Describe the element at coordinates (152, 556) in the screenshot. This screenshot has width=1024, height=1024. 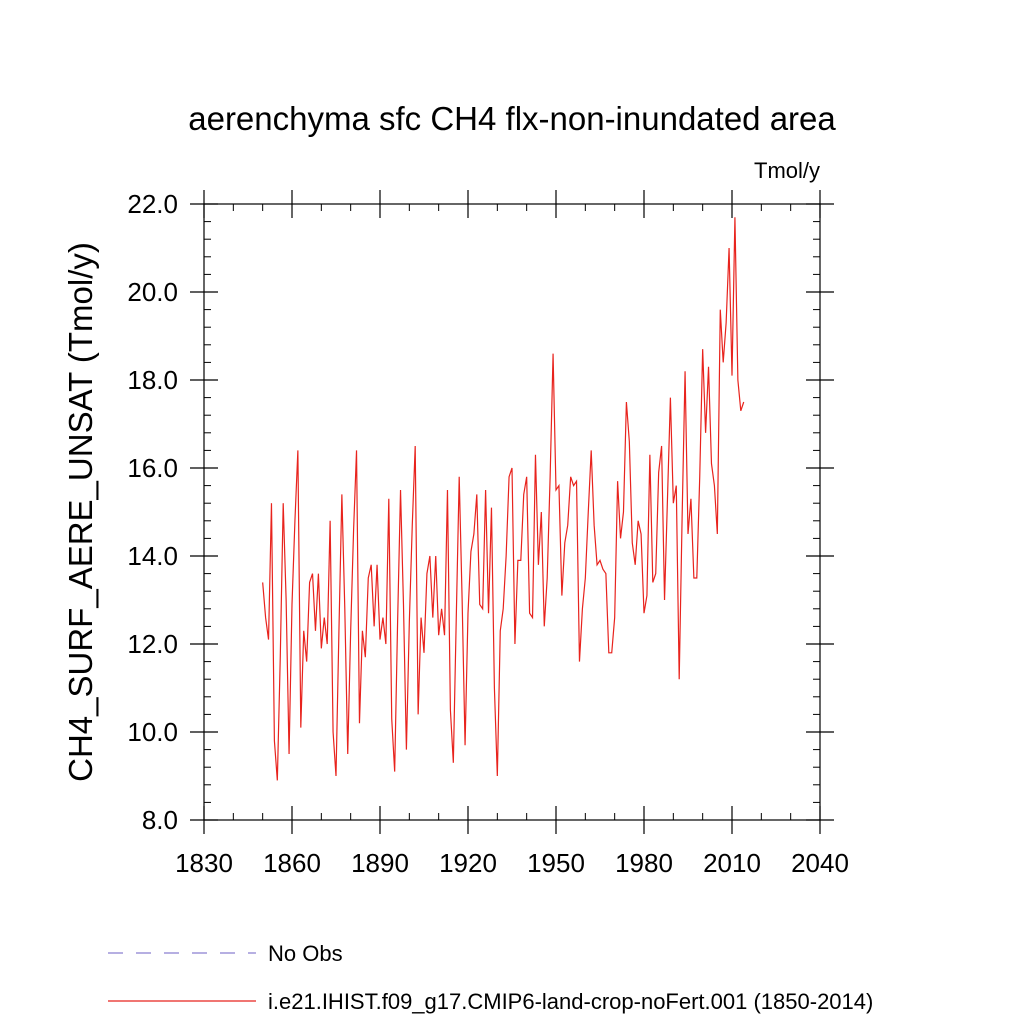
I see `y-tick-label: 14.0` at that location.